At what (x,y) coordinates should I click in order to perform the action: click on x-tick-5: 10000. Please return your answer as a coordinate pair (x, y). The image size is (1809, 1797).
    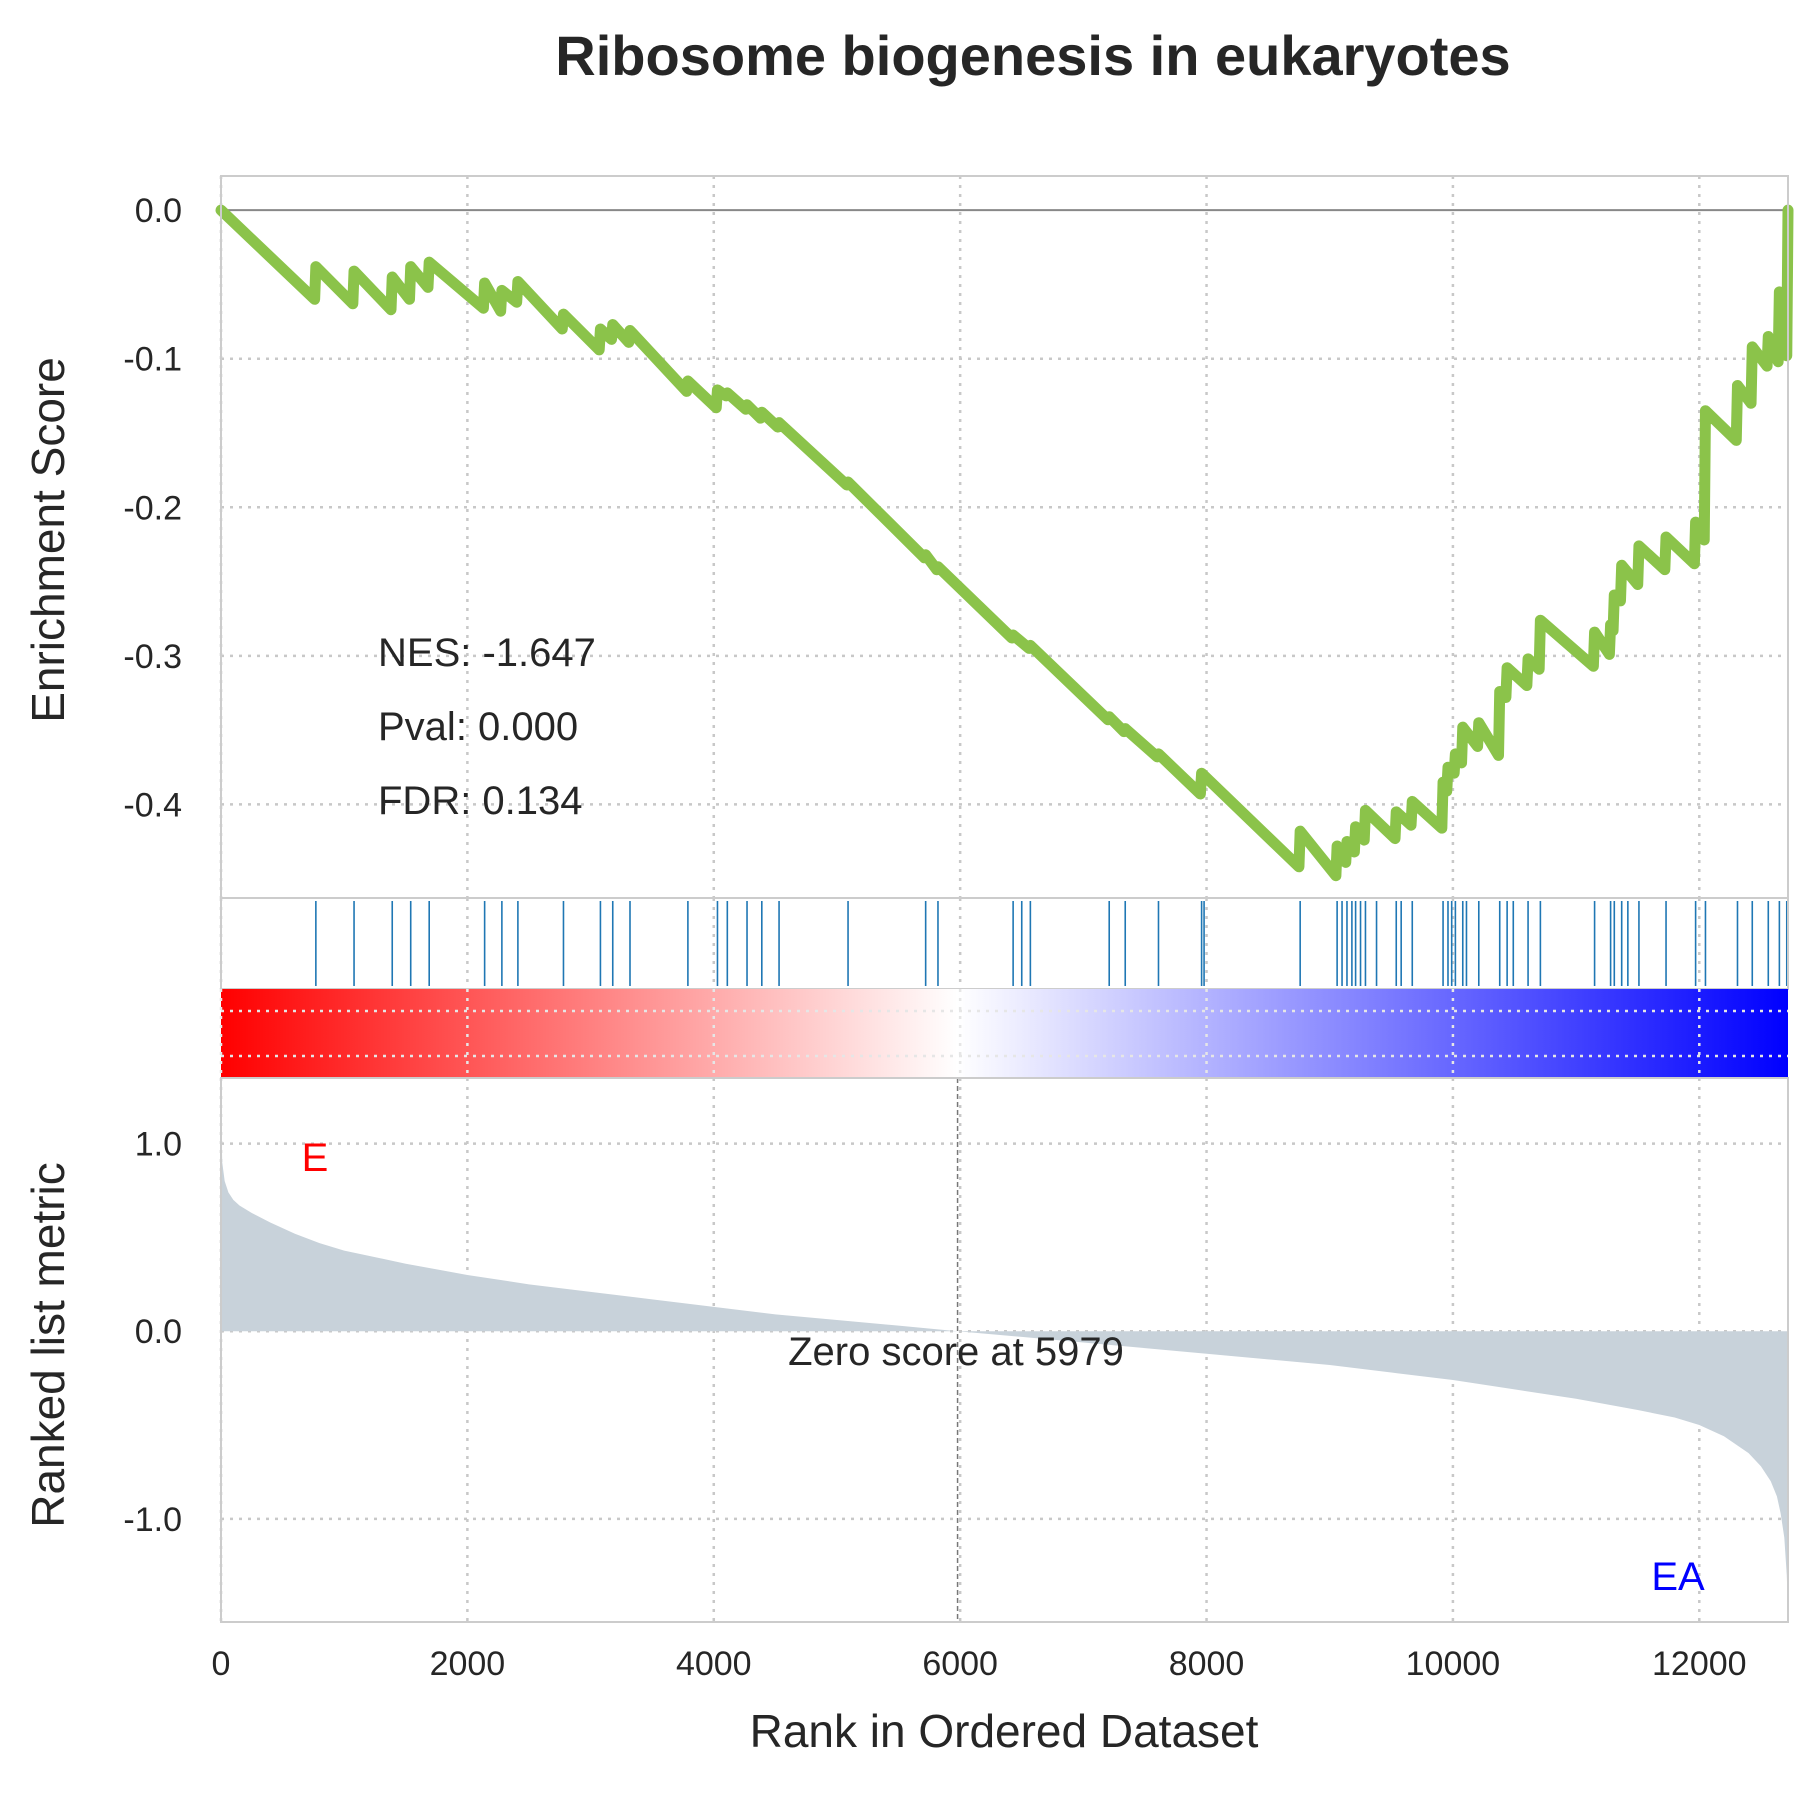
    Looking at the image, I should click on (1453, 1664).